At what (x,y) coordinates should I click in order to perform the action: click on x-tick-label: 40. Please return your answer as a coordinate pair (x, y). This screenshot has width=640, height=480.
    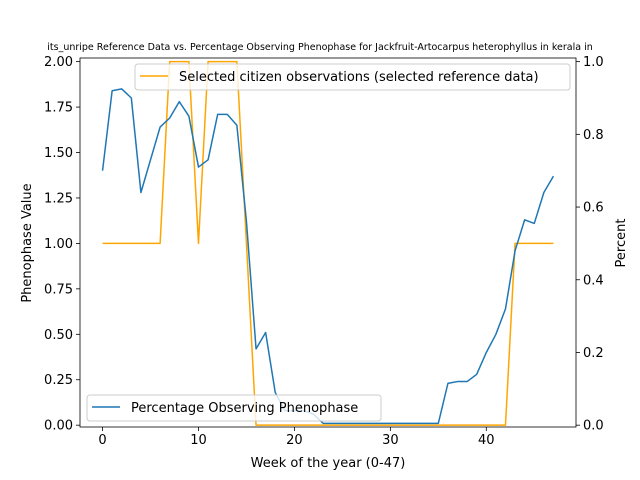
    Looking at the image, I should click on (486, 440).